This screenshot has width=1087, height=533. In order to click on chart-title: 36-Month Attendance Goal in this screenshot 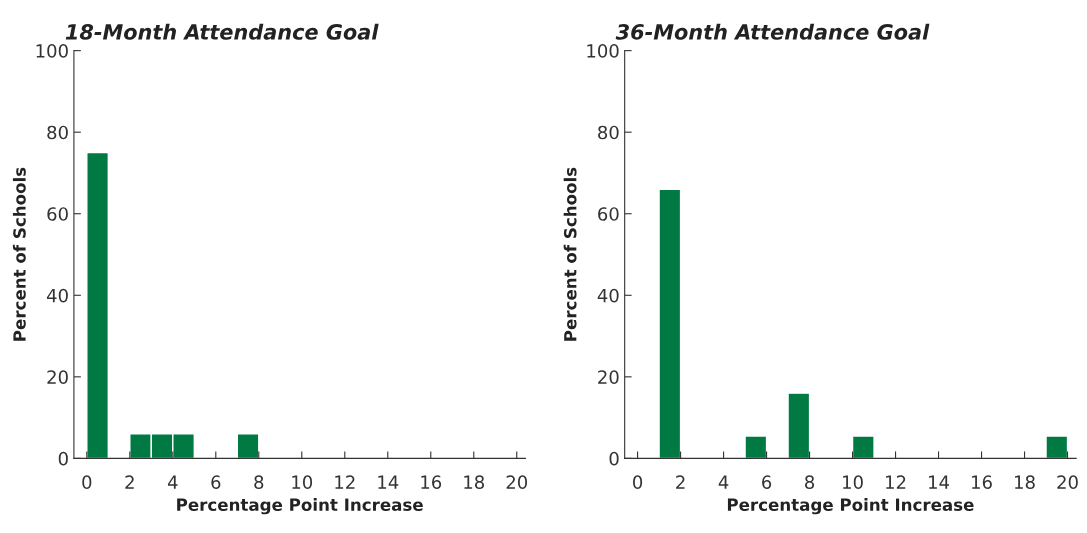, I will do `click(772, 31)`.